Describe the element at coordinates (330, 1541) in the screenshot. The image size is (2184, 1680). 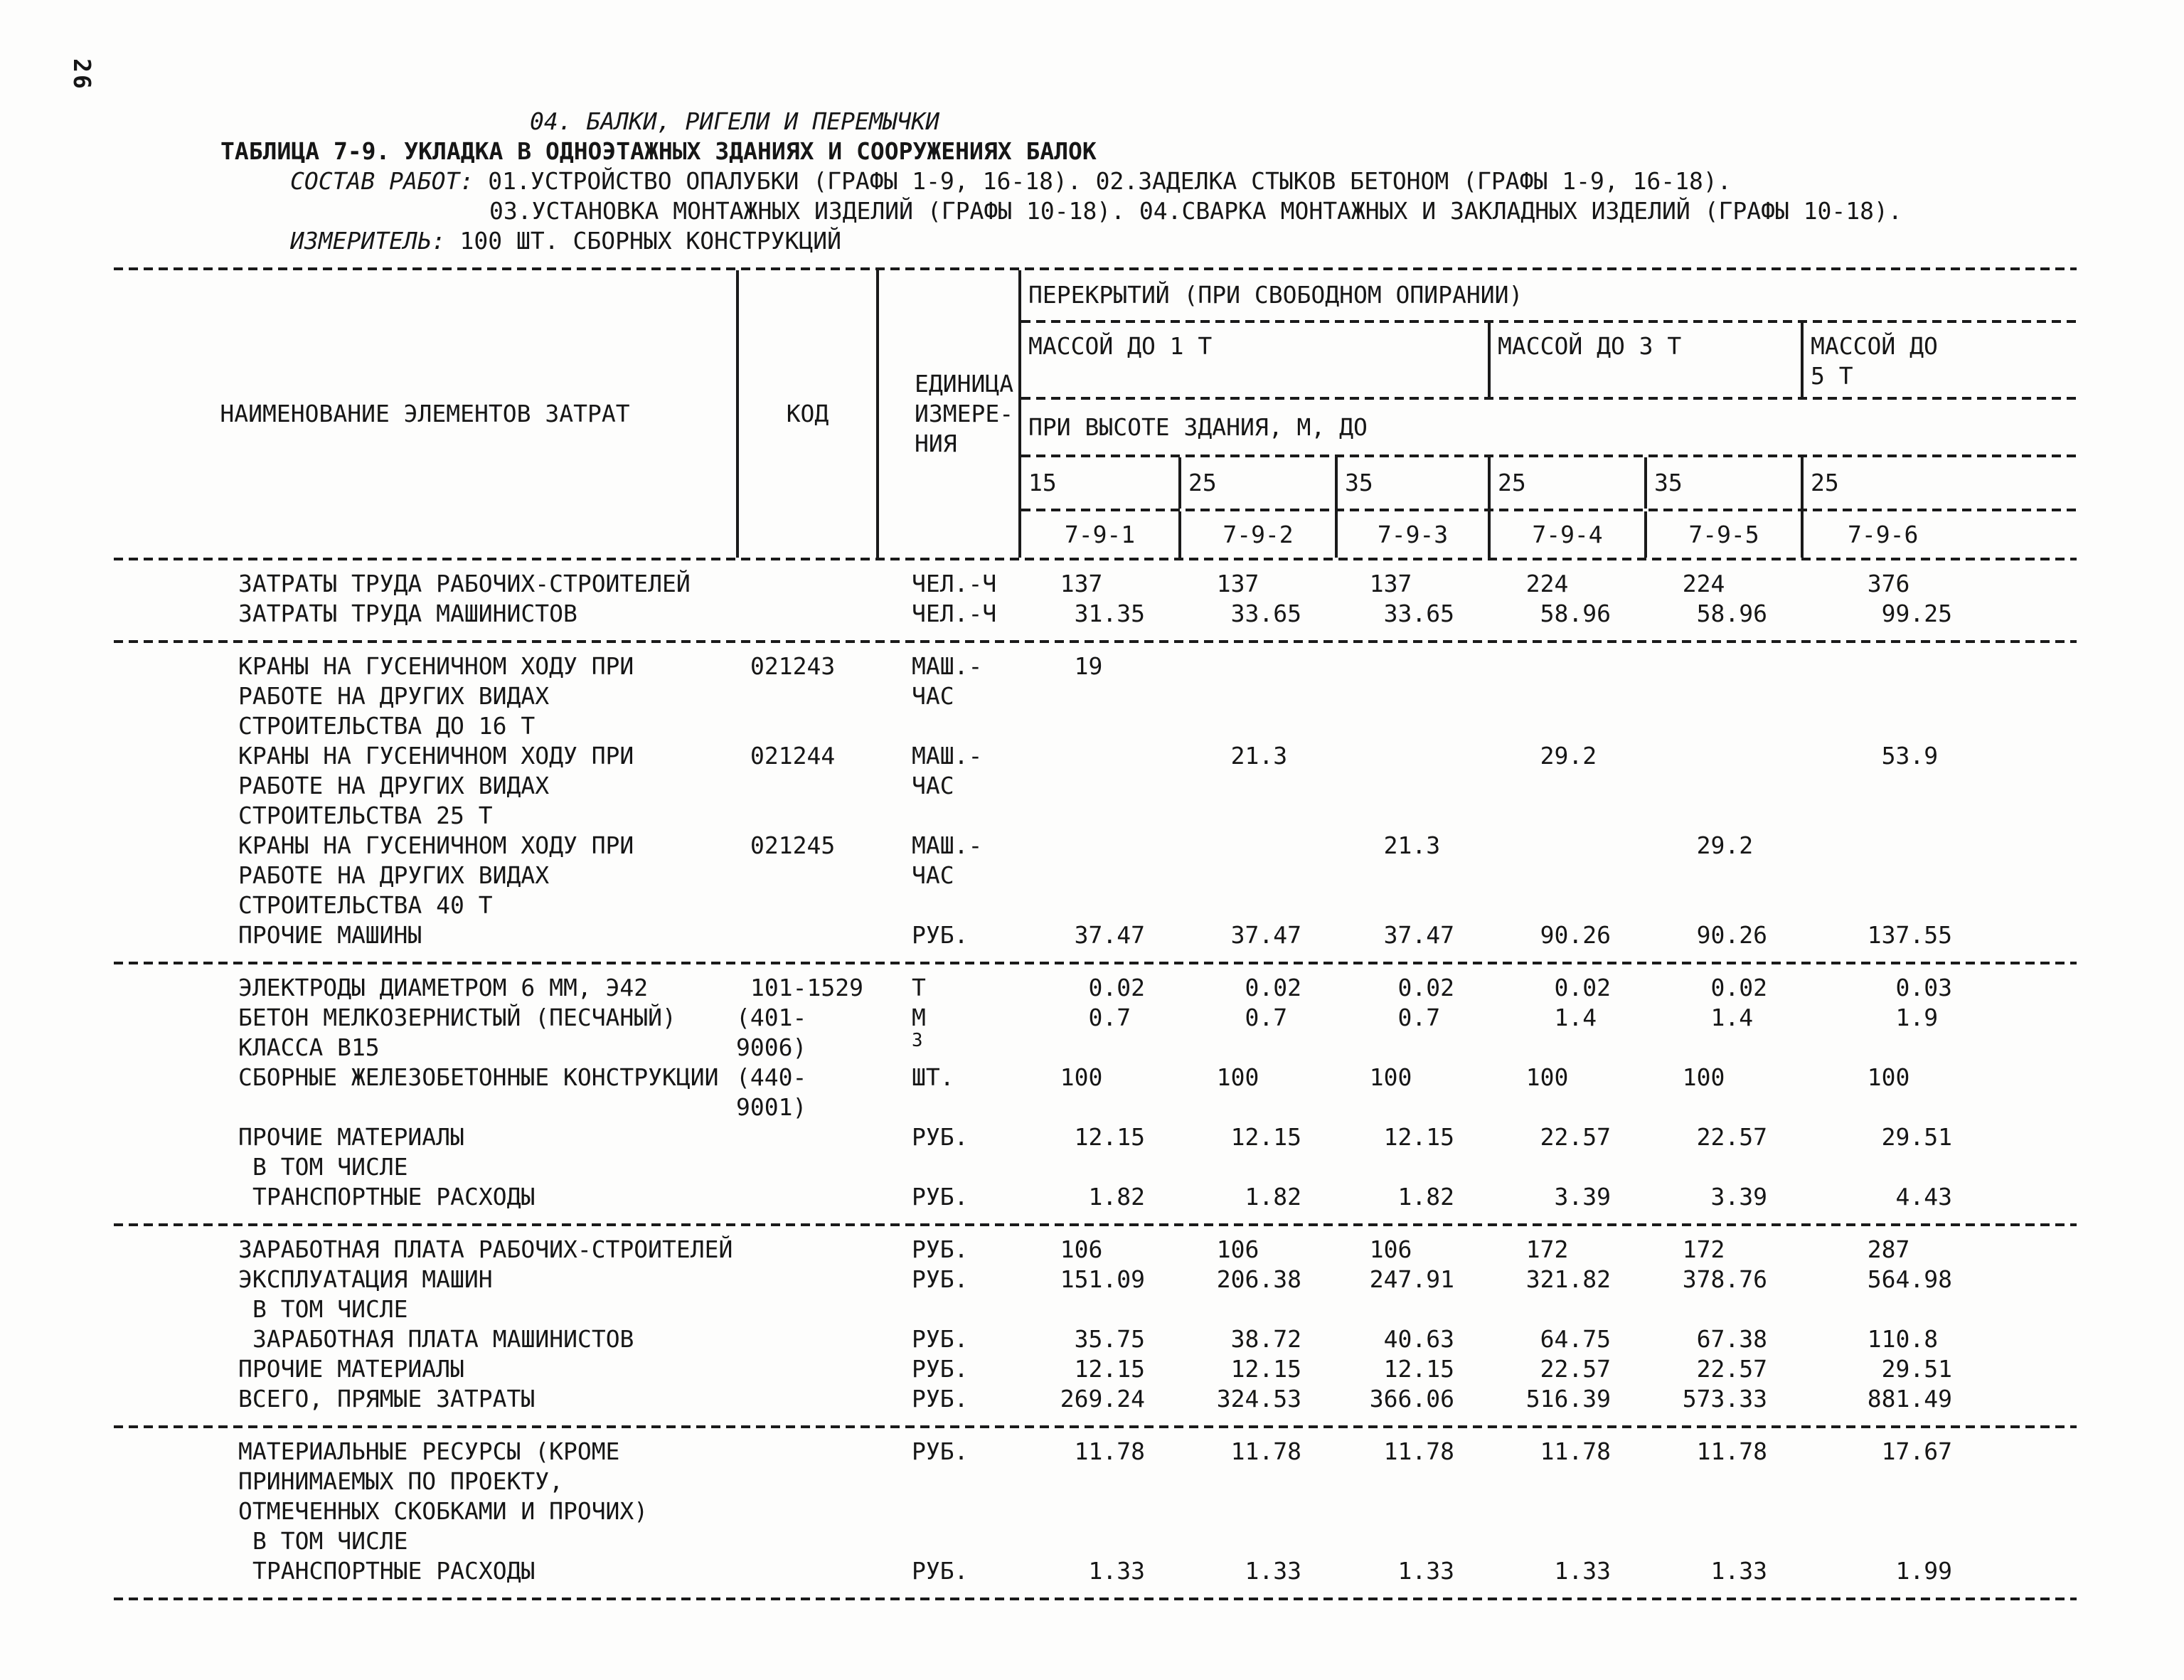
I see `name-line: В ТОМ ЧИСЛЕ` at that location.